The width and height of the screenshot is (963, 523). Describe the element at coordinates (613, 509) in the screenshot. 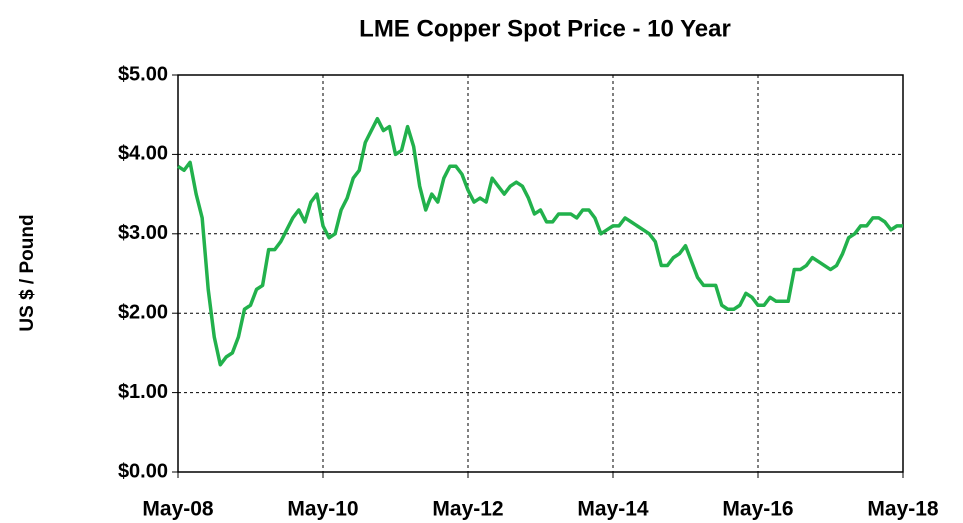

I see `x-tick-label: May-14` at that location.